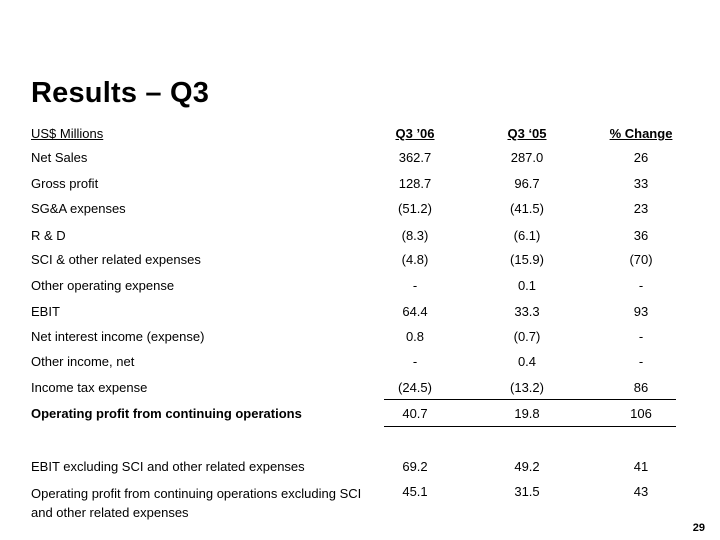 The height and width of the screenshot is (540, 720). I want to click on cell-q3-05: 31.5, so click(527, 491).